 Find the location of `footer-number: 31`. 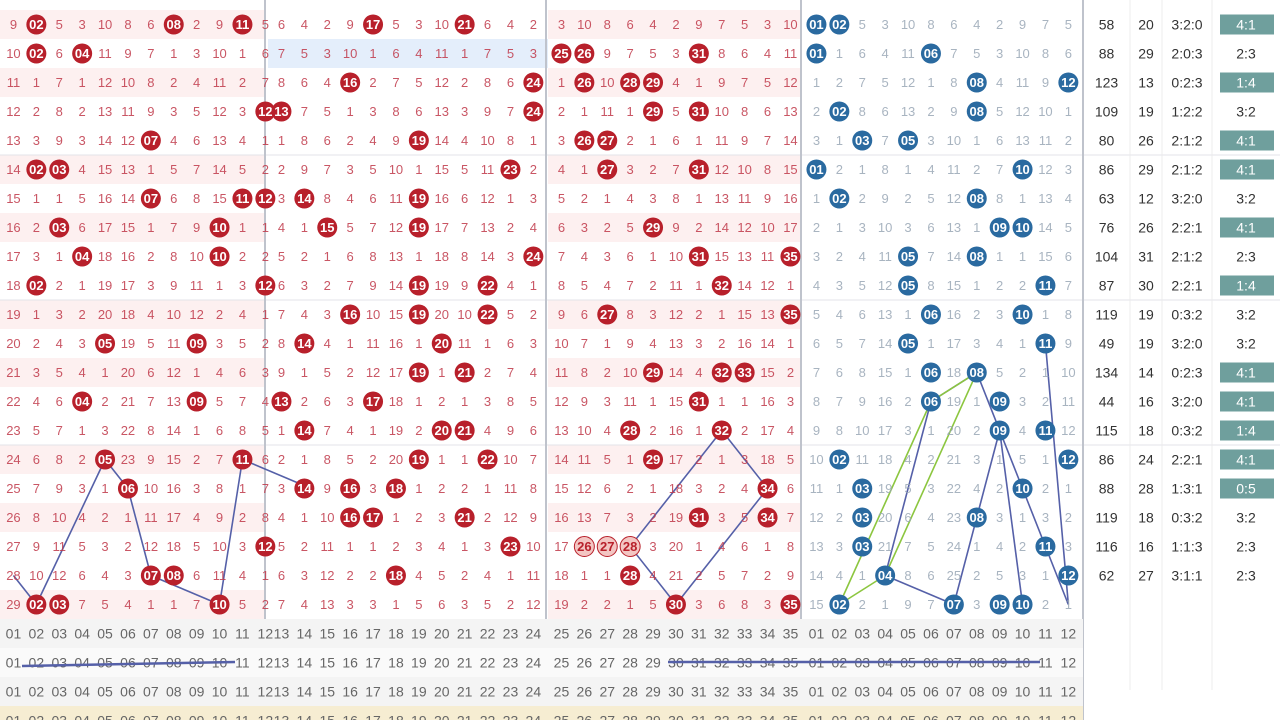

footer-number: 31 is located at coordinates (699, 634).